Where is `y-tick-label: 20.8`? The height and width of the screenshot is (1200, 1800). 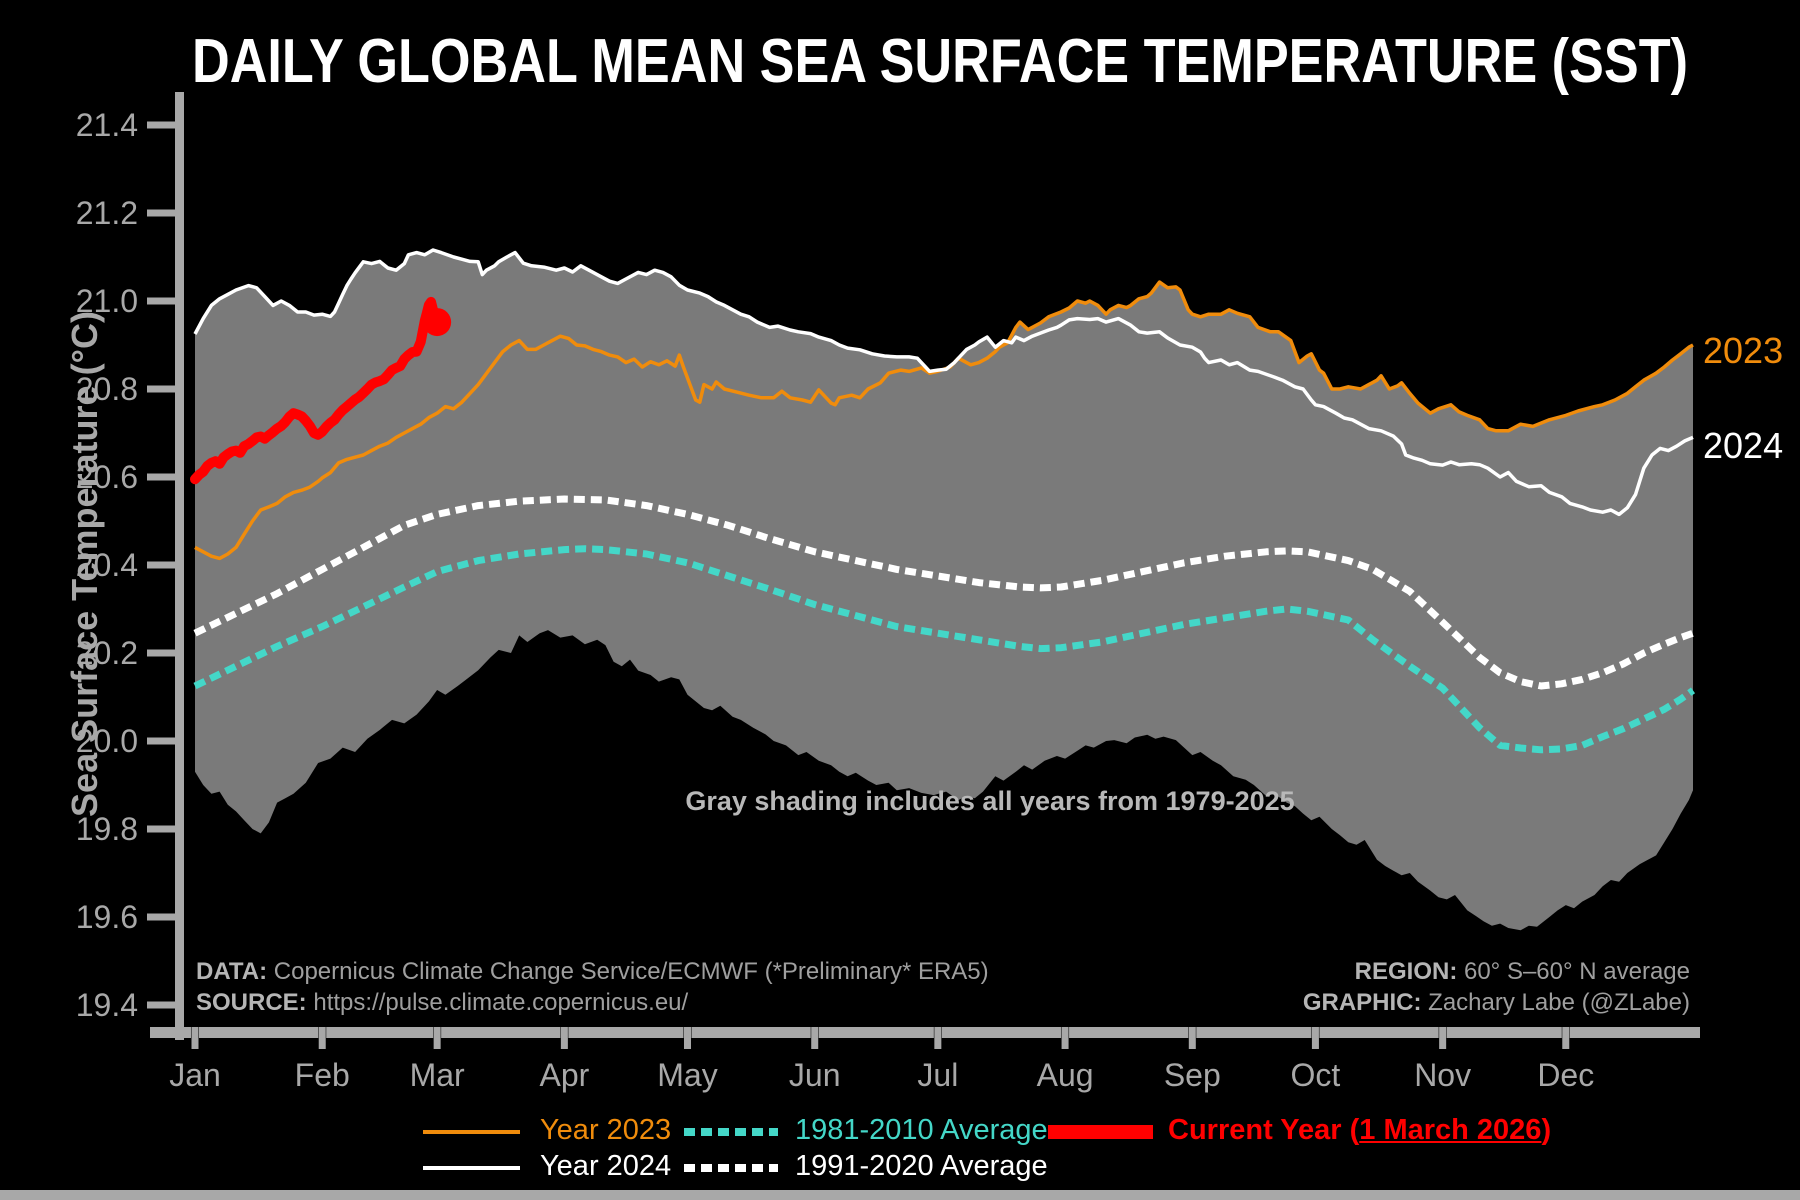
y-tick-label: 20.8 is located at coordinates (107, 389).